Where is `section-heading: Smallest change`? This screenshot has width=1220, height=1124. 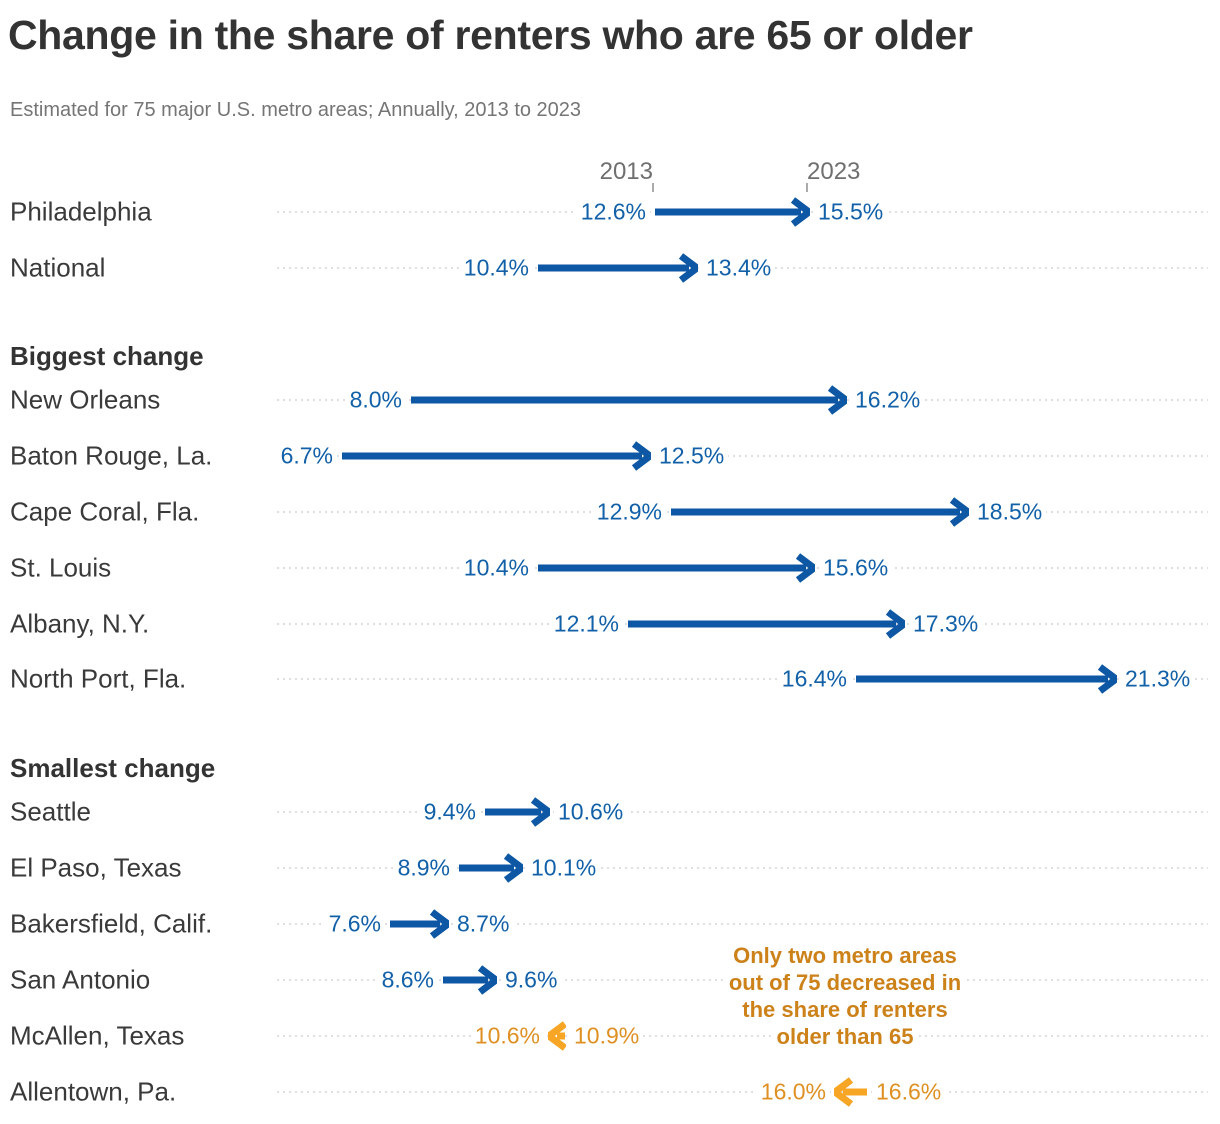
section-heading: Smallest change is located at coordinates (113, 768).